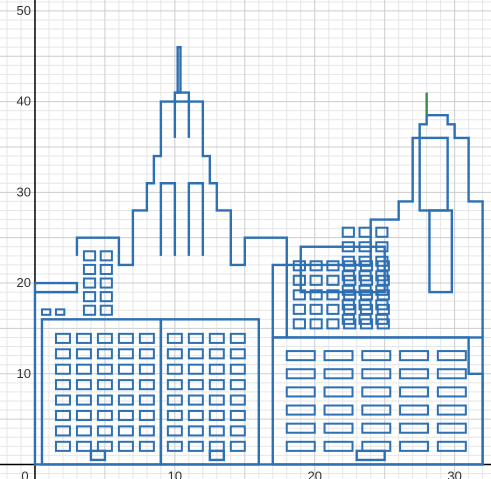 This screenshot has height=479, width=491. What do you see at coordinates (315, 473) in the screenshot?
I see `x-tick-label: 20` at bounding box center [315, 473].